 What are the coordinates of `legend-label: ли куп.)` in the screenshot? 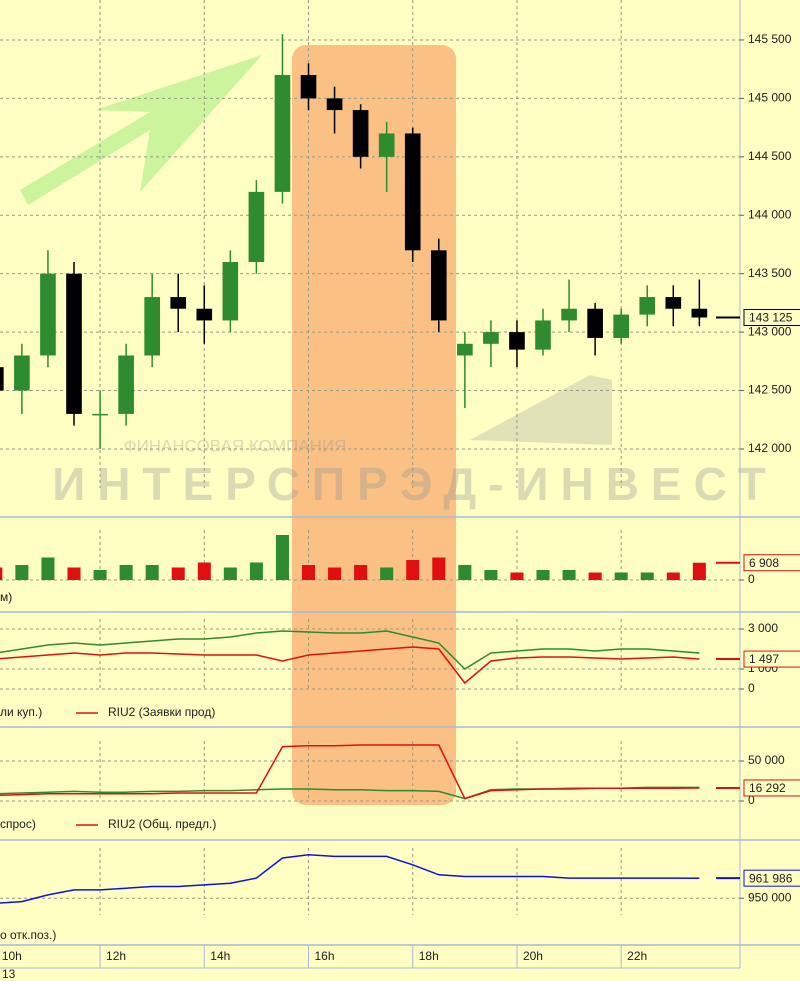 It's located at (21, 712).